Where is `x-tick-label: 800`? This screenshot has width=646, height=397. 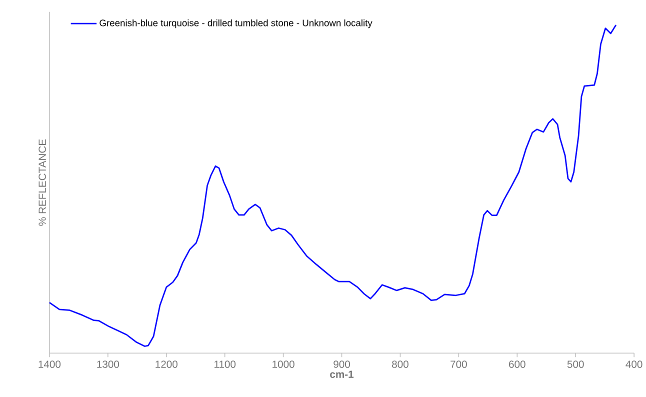
x-tick-label: 800 is located at coordinates (400, 364).